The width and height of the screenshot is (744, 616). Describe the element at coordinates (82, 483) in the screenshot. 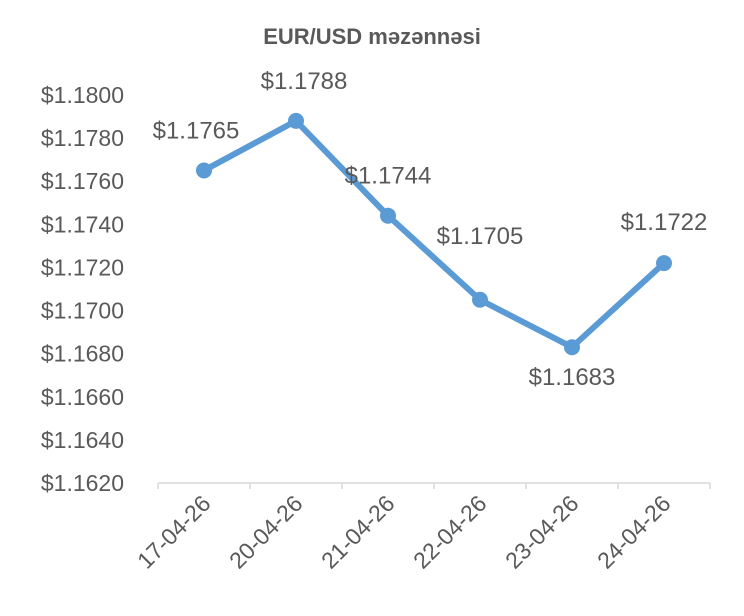

I see `y-tick-label: $1.1620` at that location.